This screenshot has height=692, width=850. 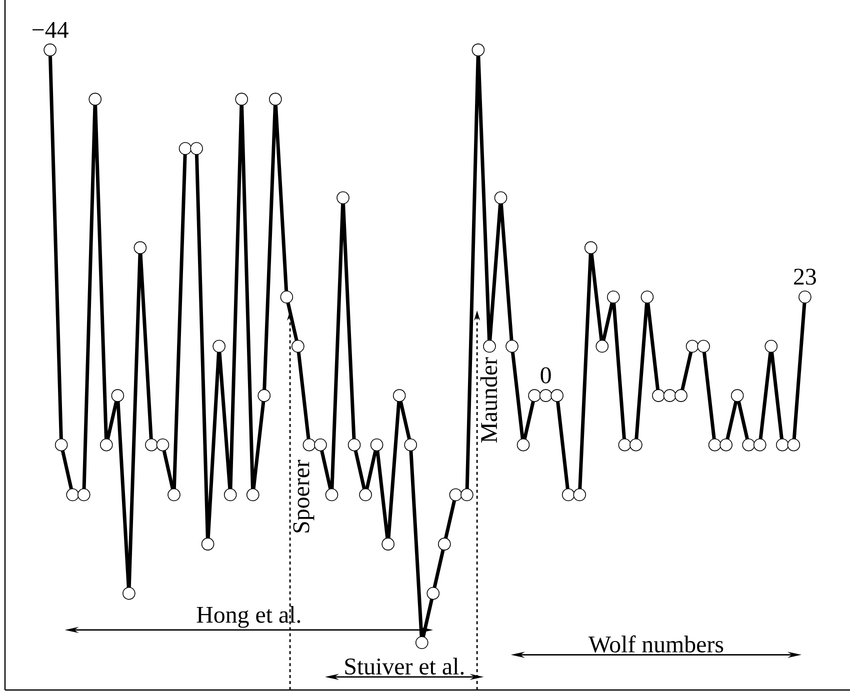 I want to click on annotation: Wolf numbers, so click(x=656, y=644).